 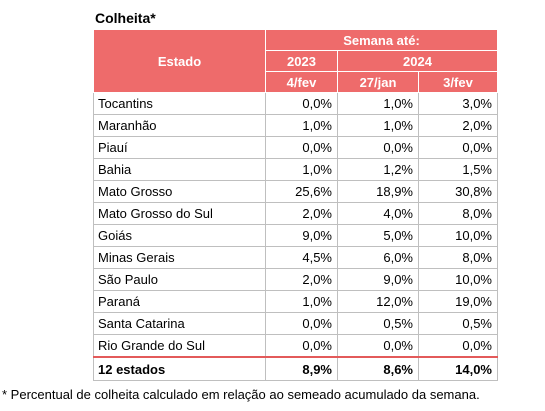 I want to click on state-name: São Paulo, so click(x=179, y=279).